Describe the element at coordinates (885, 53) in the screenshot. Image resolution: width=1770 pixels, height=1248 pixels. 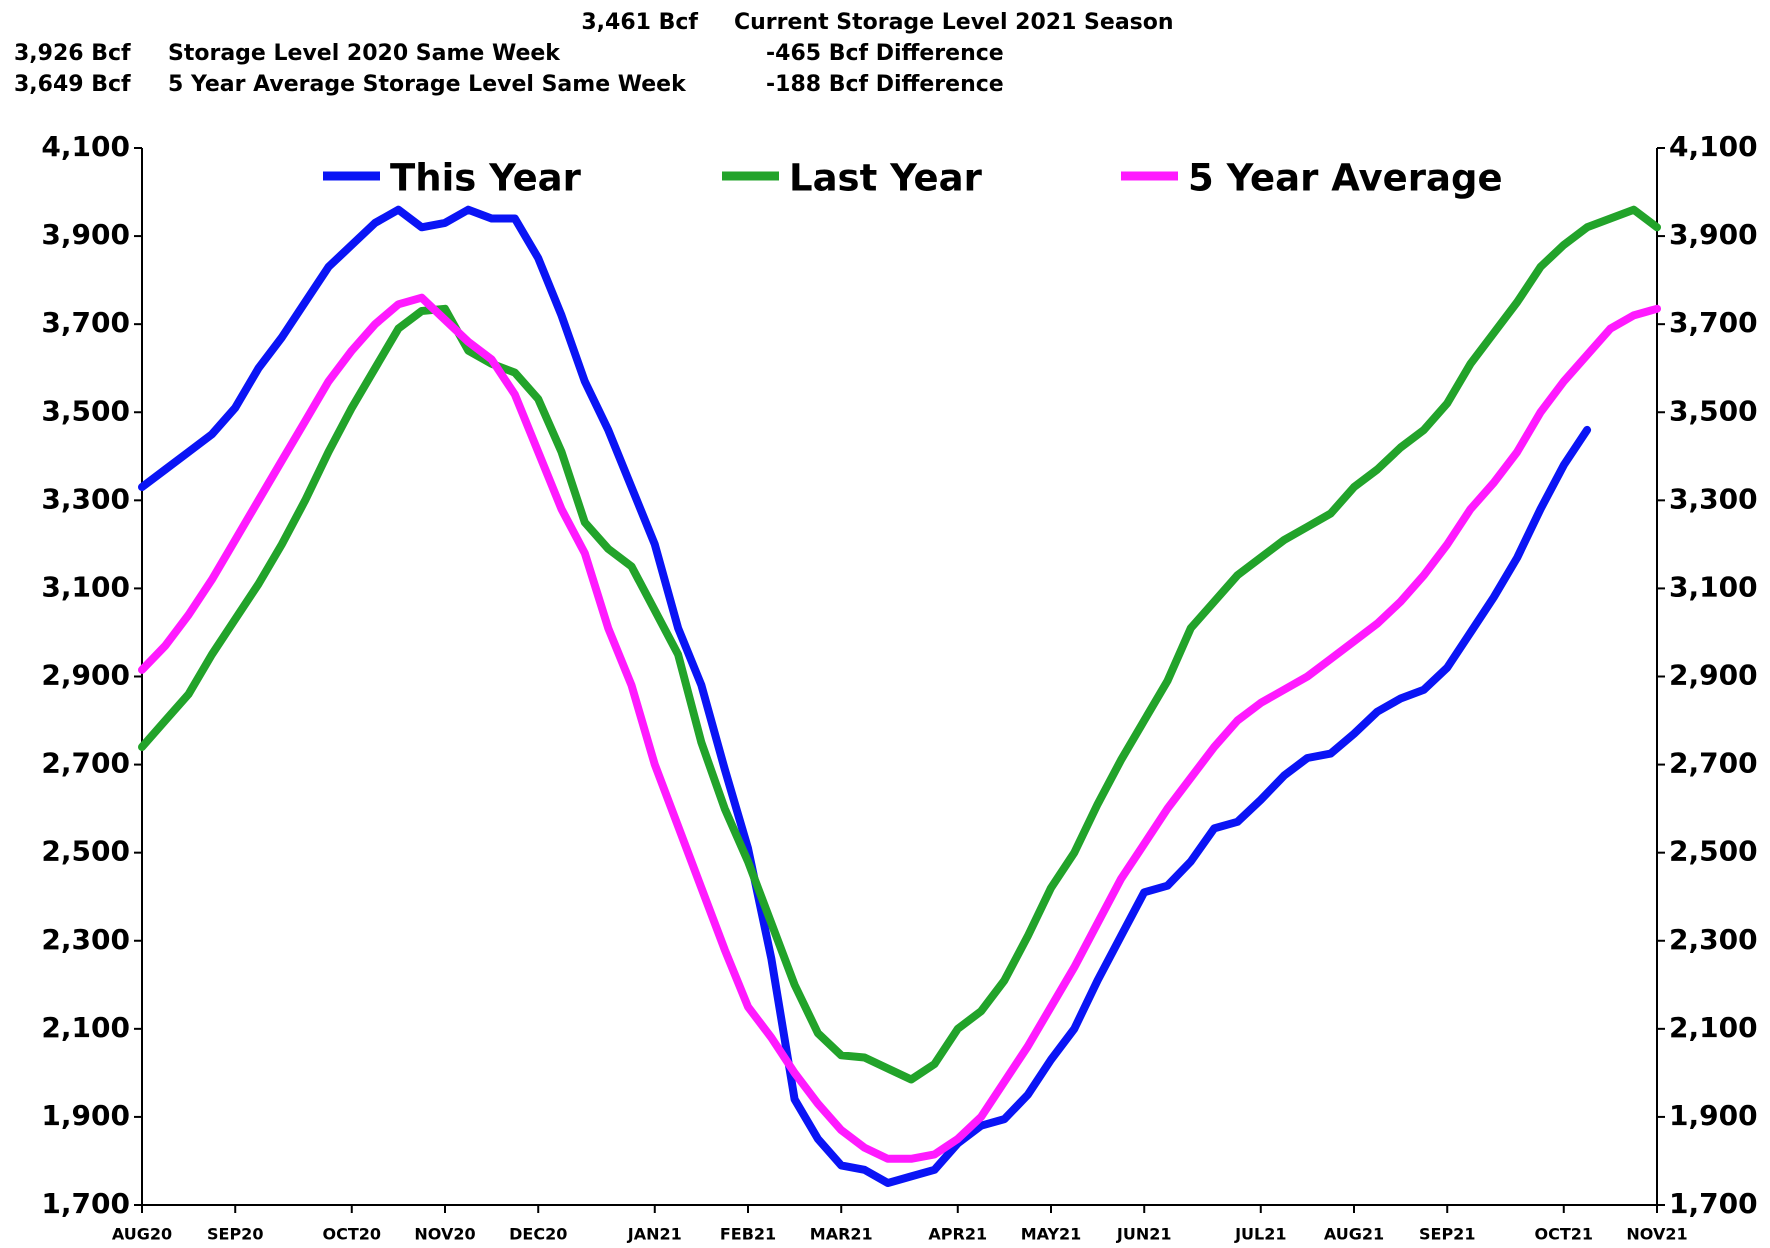
I see `annotation: -465 Bcf Difference` at that location.